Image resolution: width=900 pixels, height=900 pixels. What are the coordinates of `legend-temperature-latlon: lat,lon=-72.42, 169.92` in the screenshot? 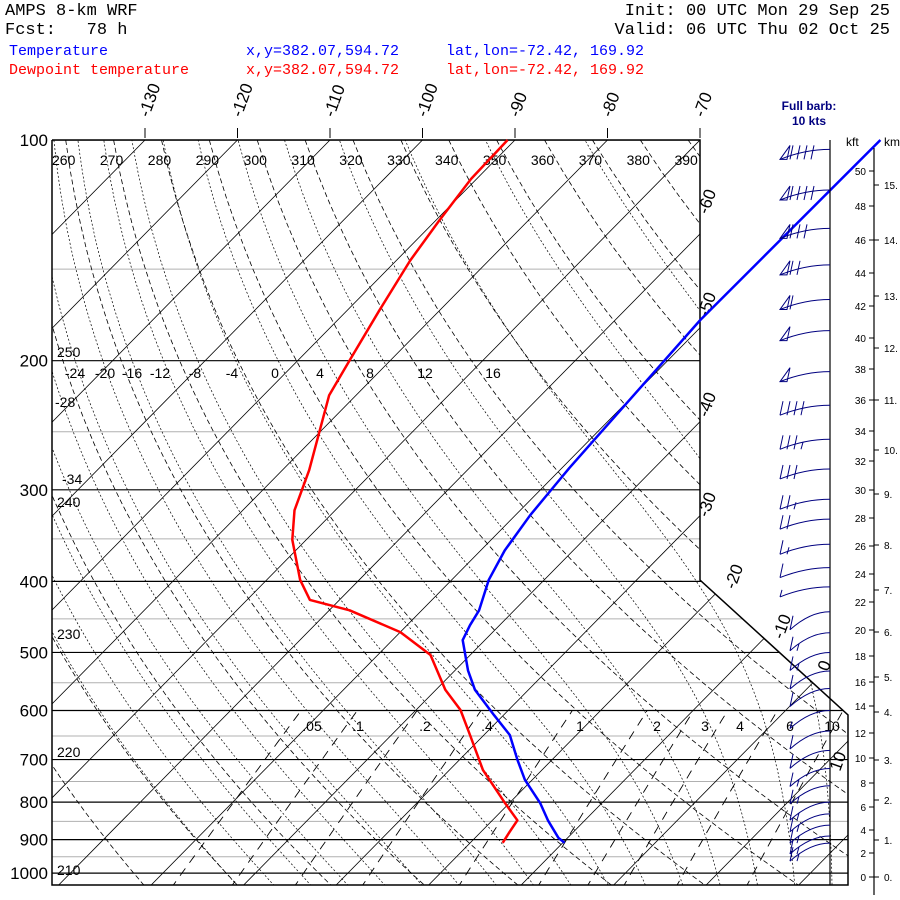 It's located at (545, 51).